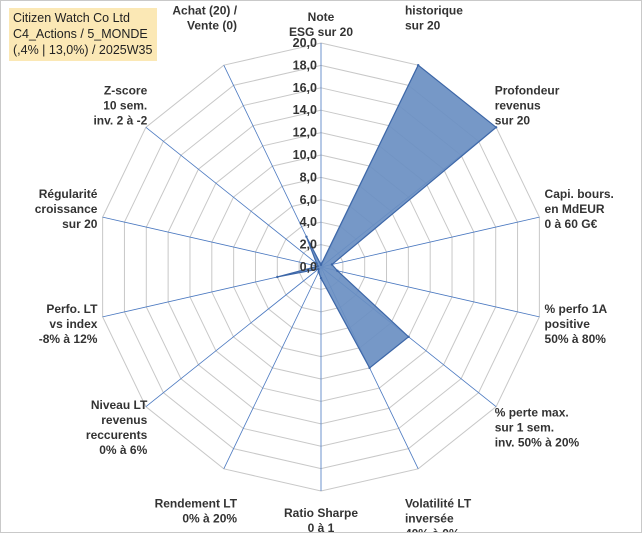 The image size is (642, 533). Describe the element at coordinates (305, 43) in the screenshot. I see `tick-label: 20,0` at that location.